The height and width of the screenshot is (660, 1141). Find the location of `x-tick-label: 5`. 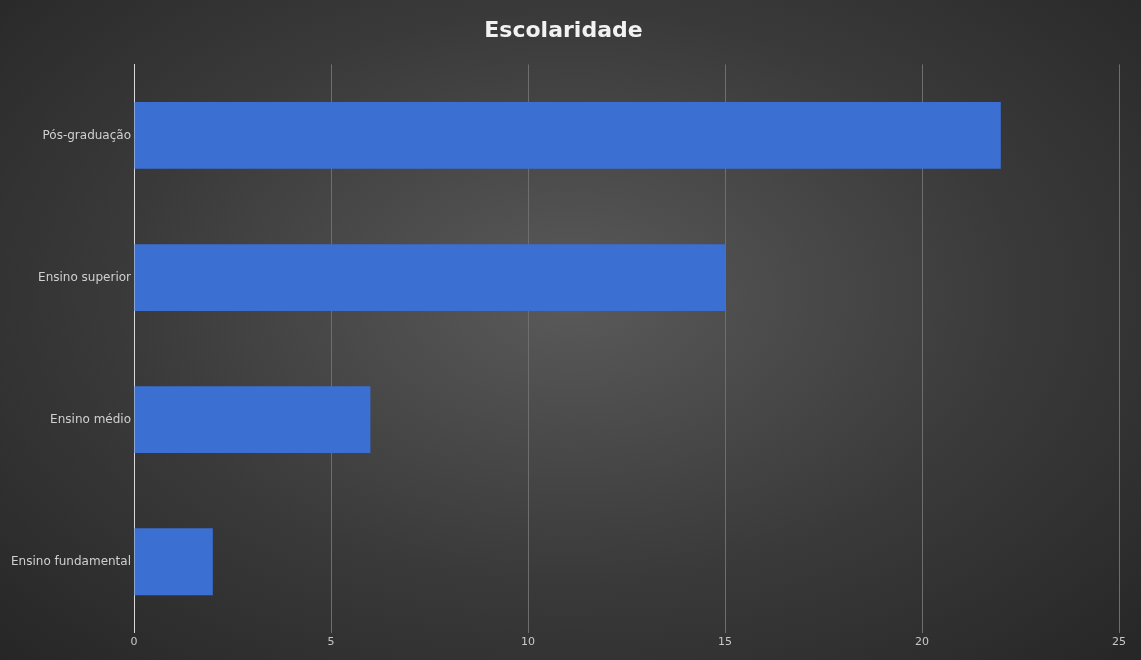

x-tick-label: 5 is located at coordinates (331, 642).